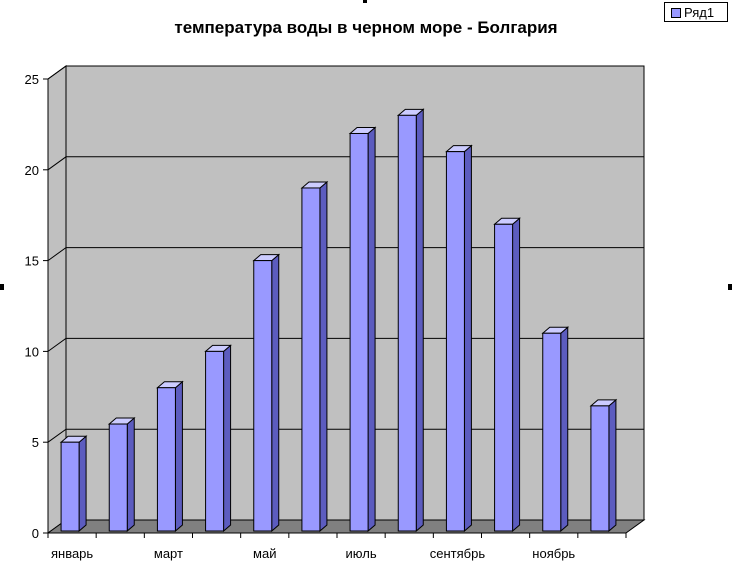  Describe the element at coordinates (337, 546) in the screenshot. I see `x-axis: январь март май июль сентябрь ноябрь` at that location.